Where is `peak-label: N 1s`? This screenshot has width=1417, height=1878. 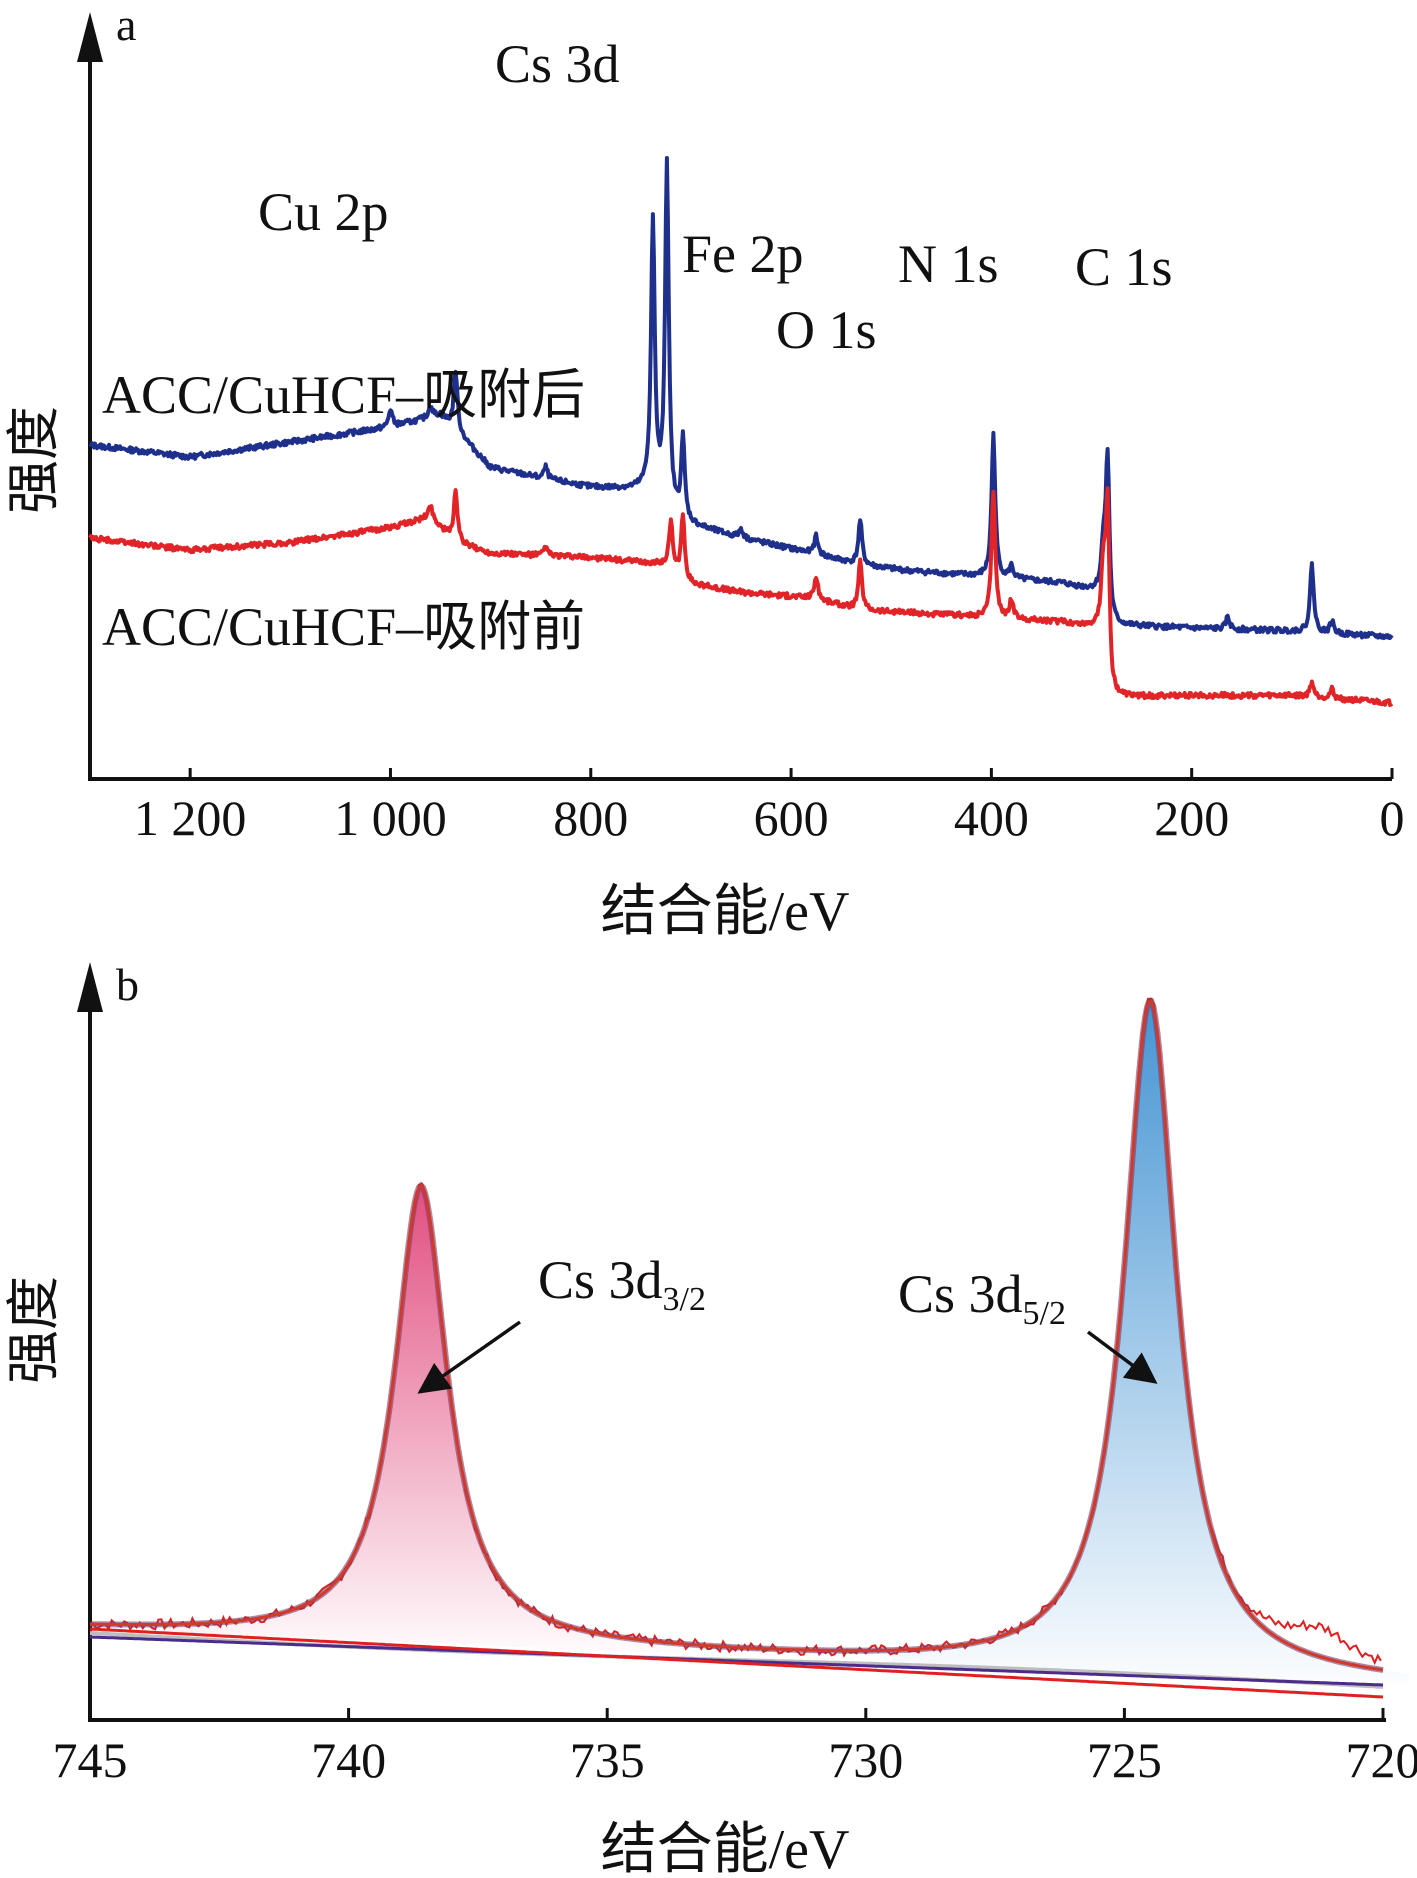
peak-label: N 1s is located at coordinates (948, 264).